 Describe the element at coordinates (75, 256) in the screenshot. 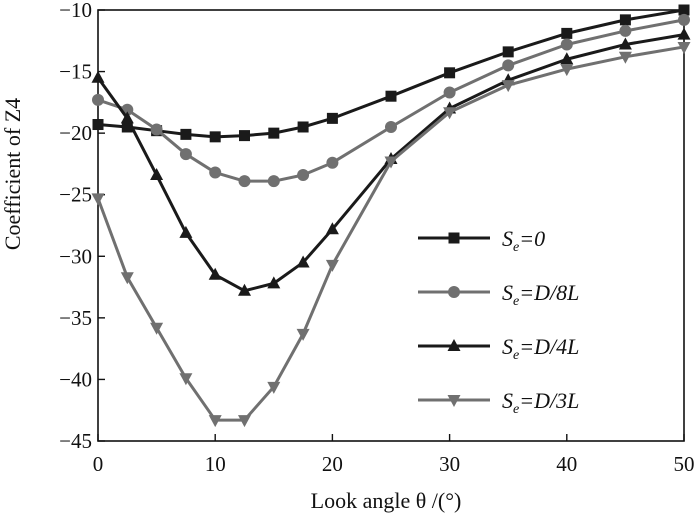

I see `y-tick-label: −30` at that location.